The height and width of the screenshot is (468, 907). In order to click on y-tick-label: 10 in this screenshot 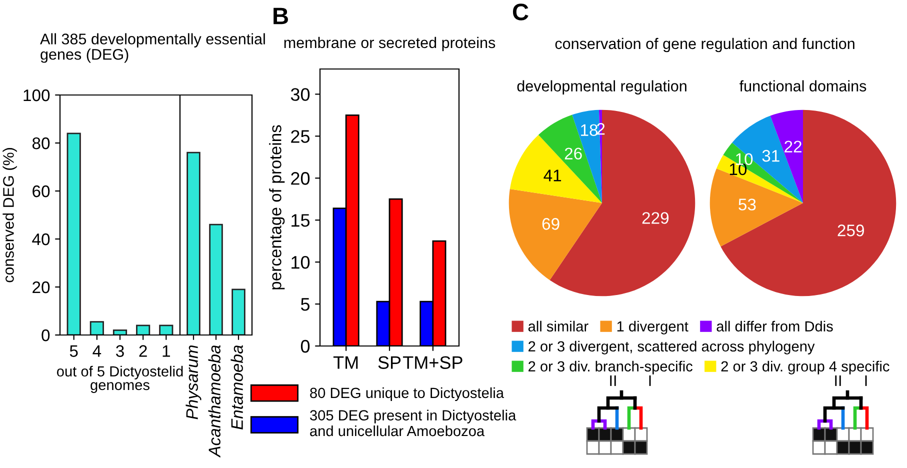, I will do `click(301, 262)`.